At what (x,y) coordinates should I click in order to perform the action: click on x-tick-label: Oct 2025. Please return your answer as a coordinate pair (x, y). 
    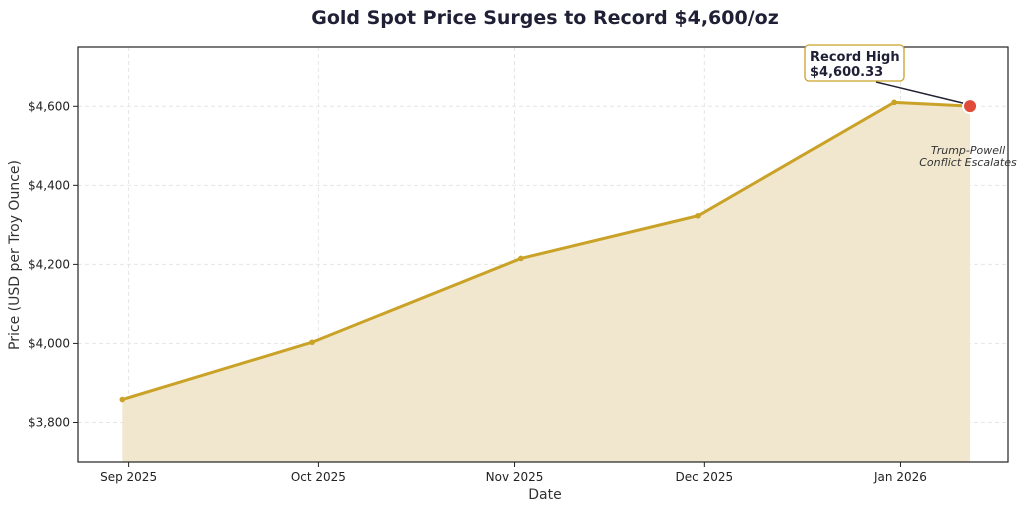
    Looking at the image, I should click on (318, 477).